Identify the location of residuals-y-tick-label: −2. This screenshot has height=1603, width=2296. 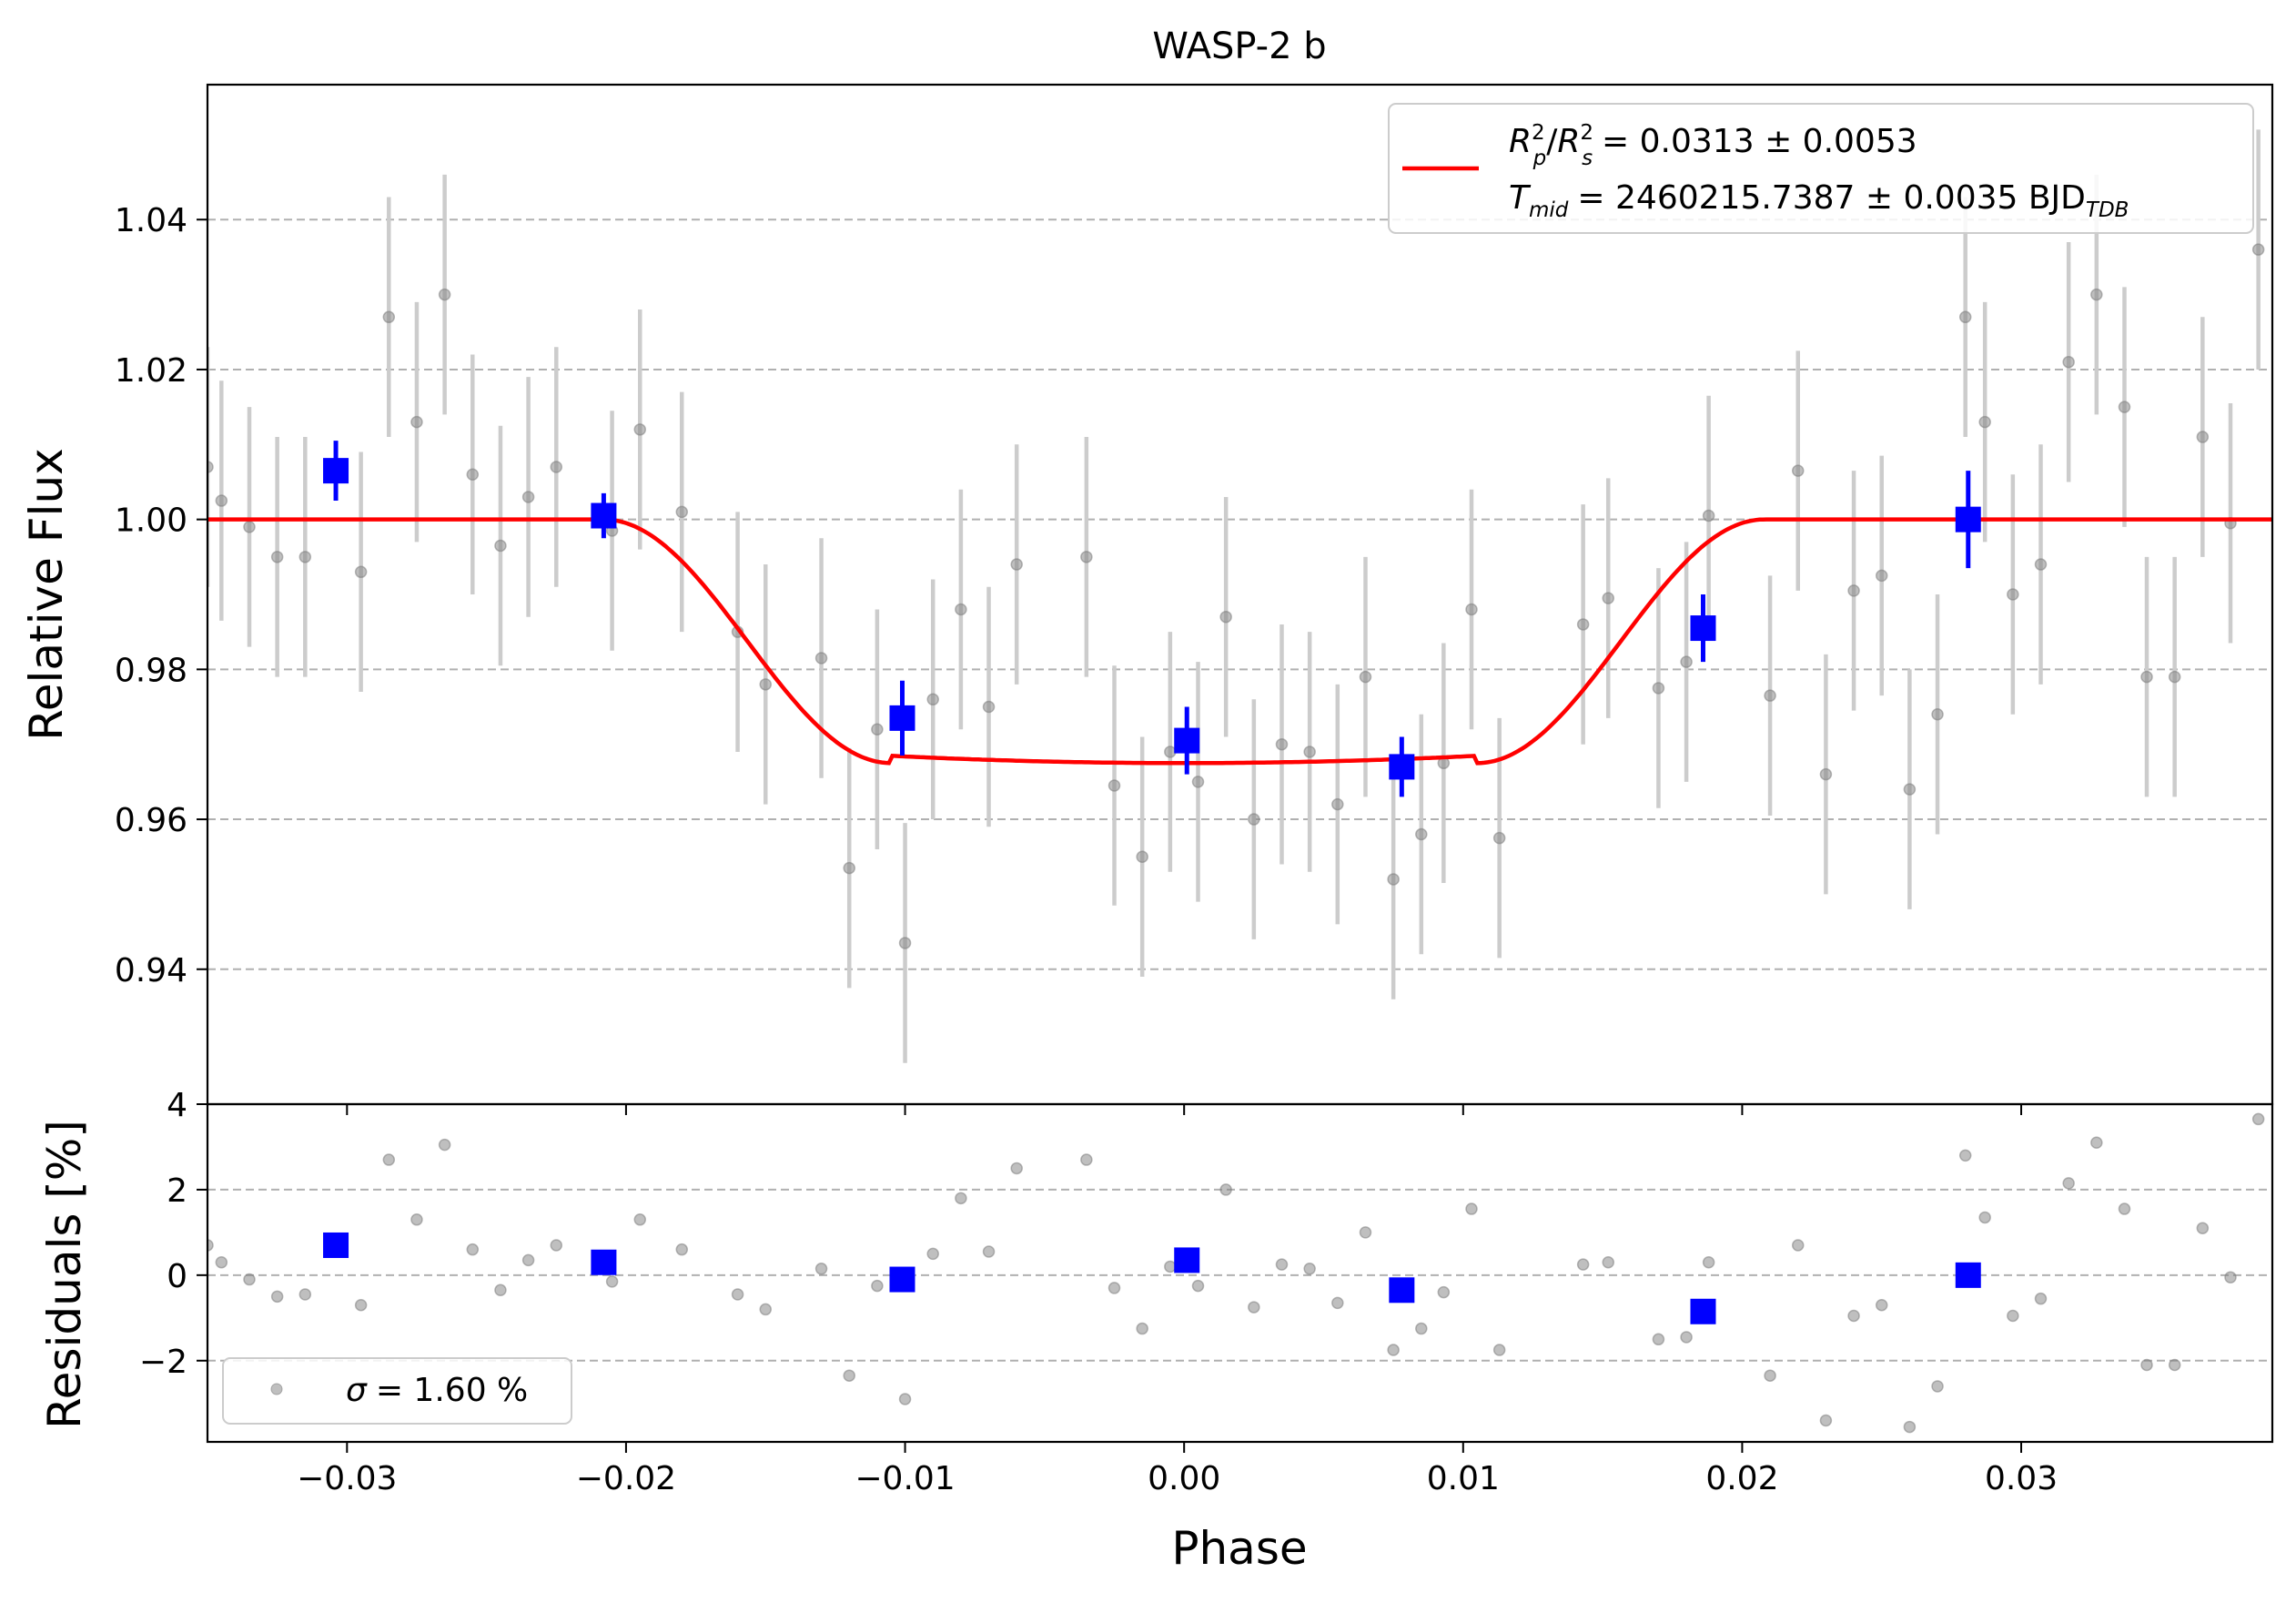
(163, 1362).